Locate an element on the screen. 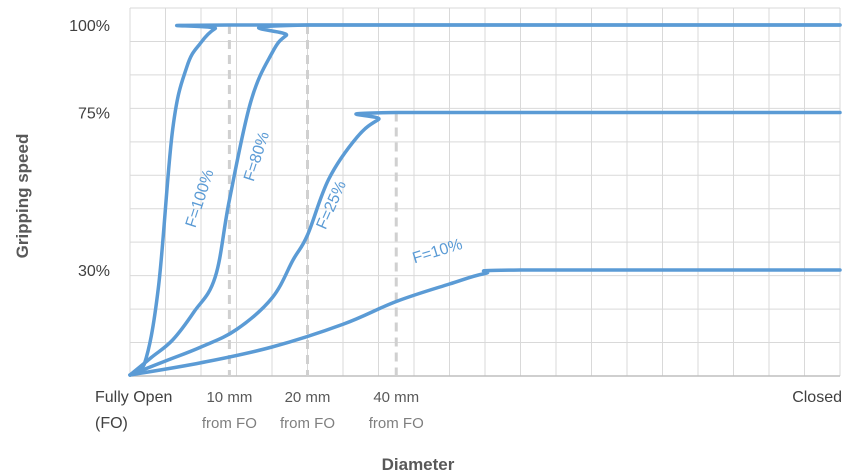 This screenshot has height=474, width=843. x-tick-label-2-line-1: 10 mm is located at coordinates (229, 397).